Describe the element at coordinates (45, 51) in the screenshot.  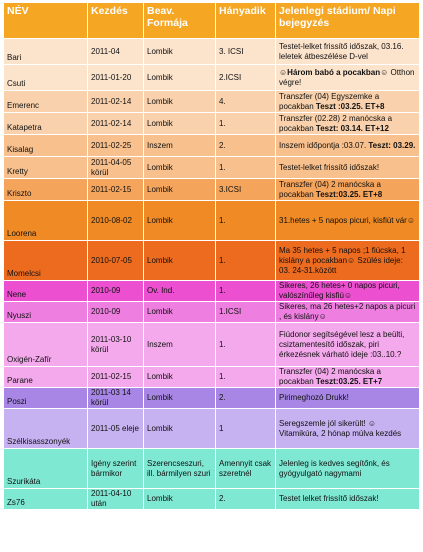
I see `cell-name: Bari` at that location.